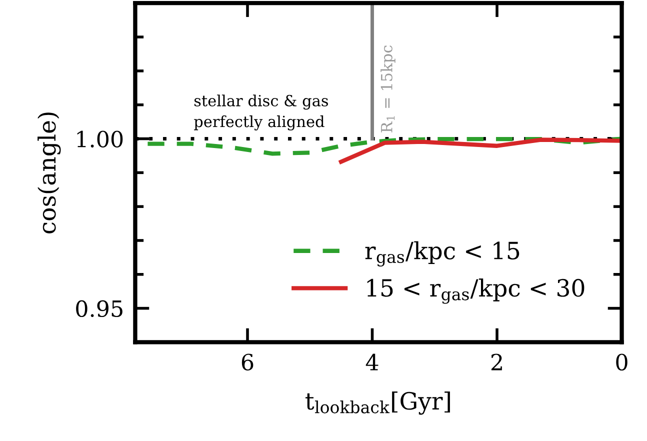 This screenshot has width=647, height=441. What do you see at coordinates (248, 362) in the screenshot?
I see `x-tick-label: 6` at bounding box center [248, 362].